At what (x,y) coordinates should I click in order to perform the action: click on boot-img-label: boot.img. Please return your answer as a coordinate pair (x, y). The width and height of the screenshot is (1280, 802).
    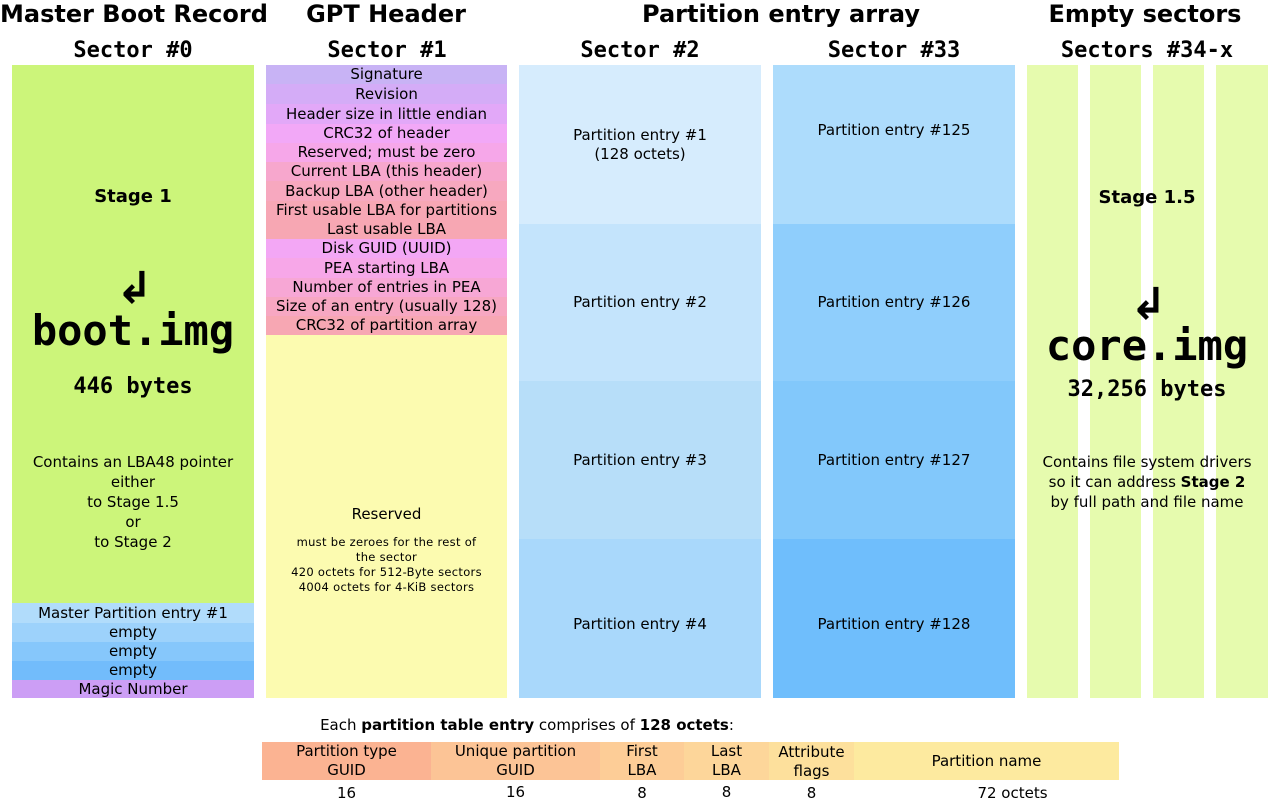
    Looking at the image, I should click on (133, 330).